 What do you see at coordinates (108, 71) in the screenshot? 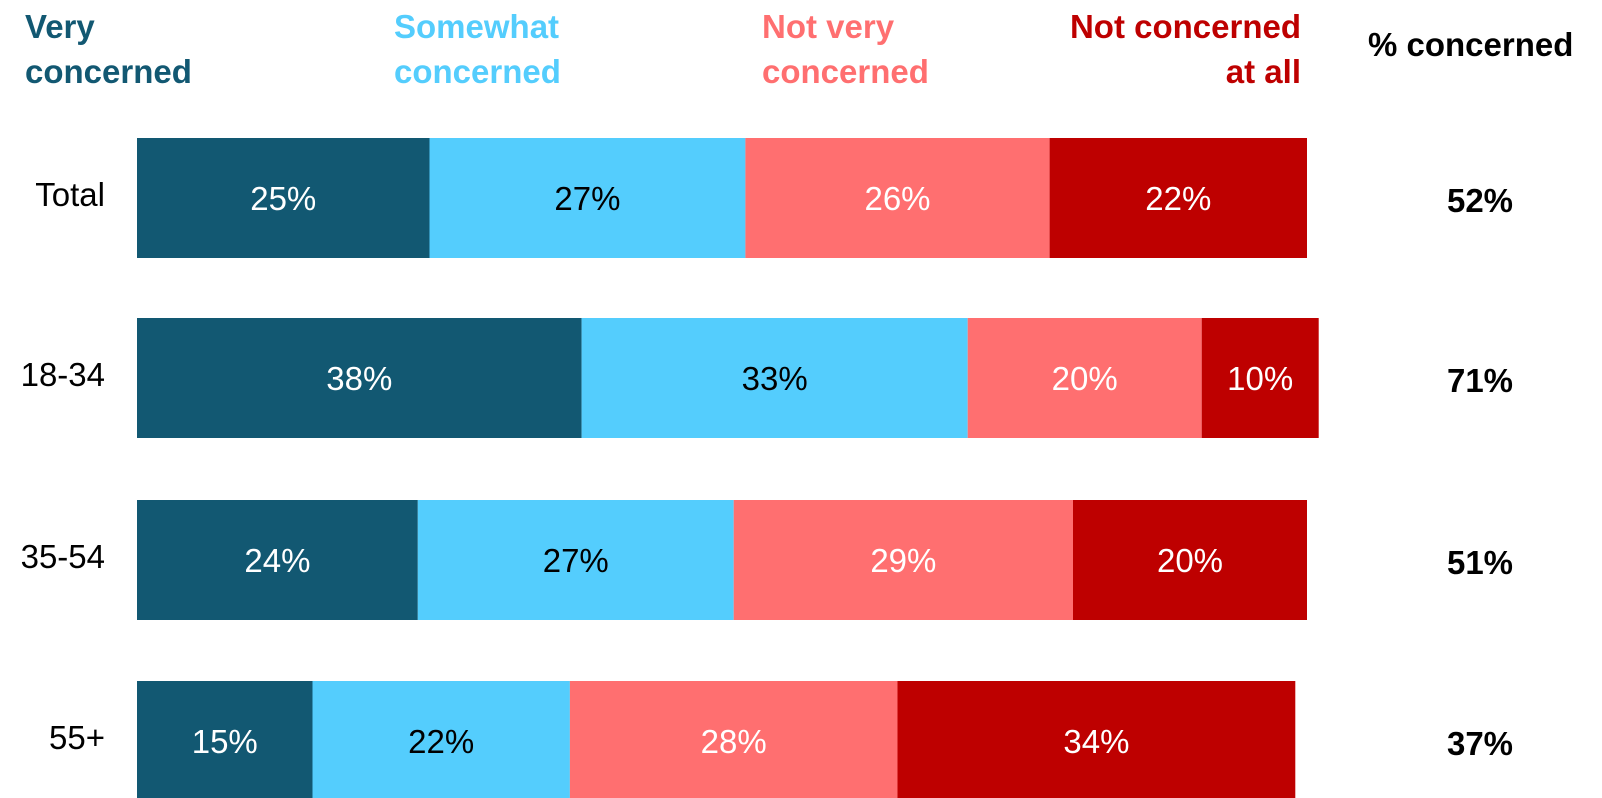
I see `legend-entry-1-line-2: concerned` at bounding box center [108, 71].